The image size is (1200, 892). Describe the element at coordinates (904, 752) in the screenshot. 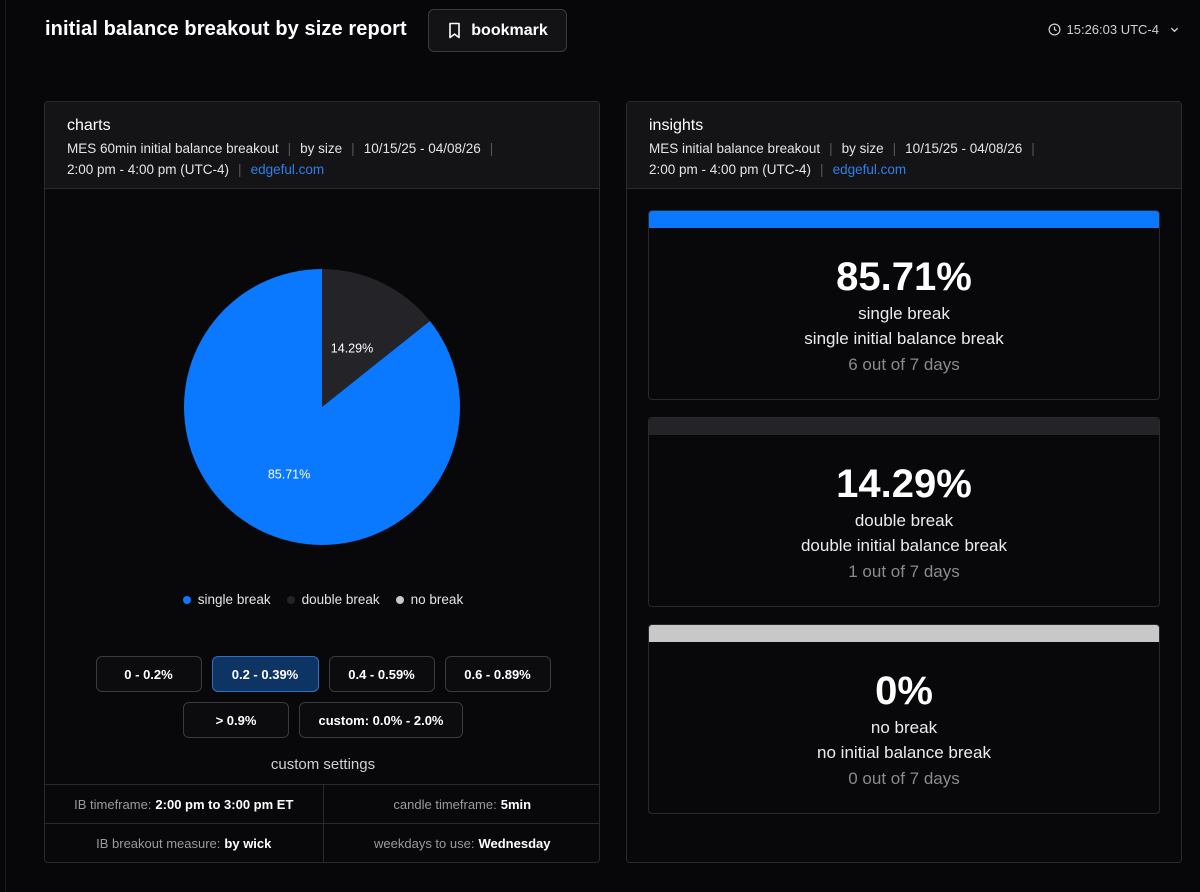

I see `insight-description: no initial balance break` at that location.